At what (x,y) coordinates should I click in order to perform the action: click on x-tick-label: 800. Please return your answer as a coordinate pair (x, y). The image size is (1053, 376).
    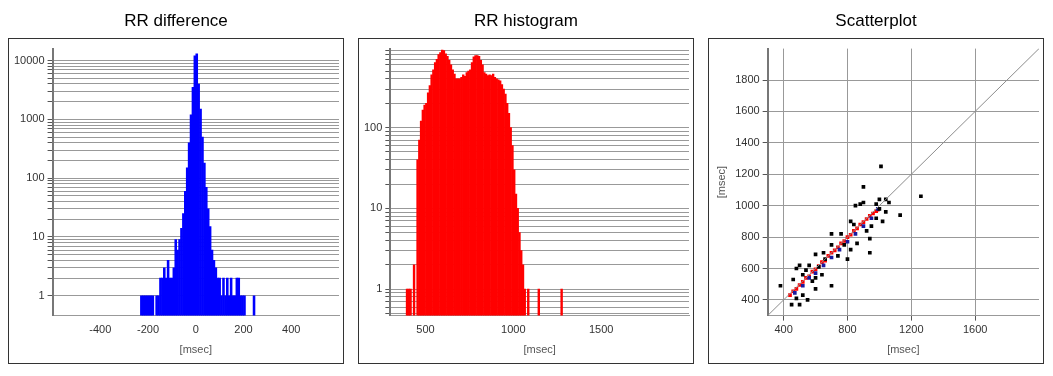
    Looking at the image, I should click on (847, 329).